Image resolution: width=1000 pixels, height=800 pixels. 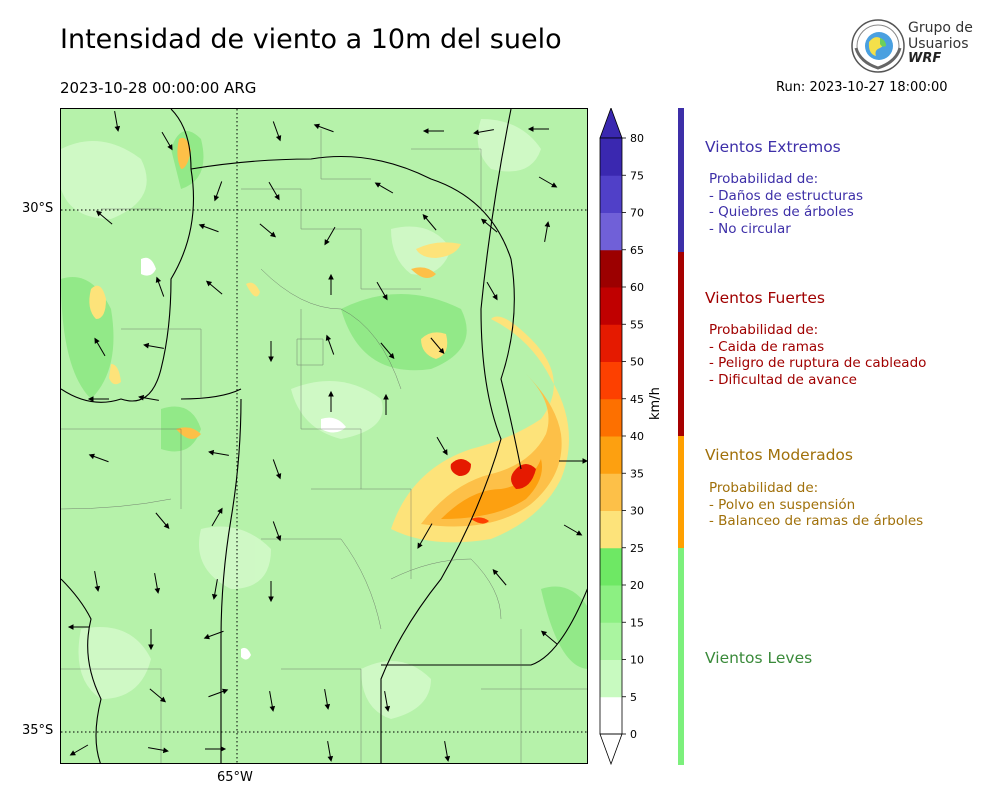 What do you see at coordinates (637, 660) in the screenshot?
I see `colorbar-tick-label: 10` at bounding box center [637, 660].